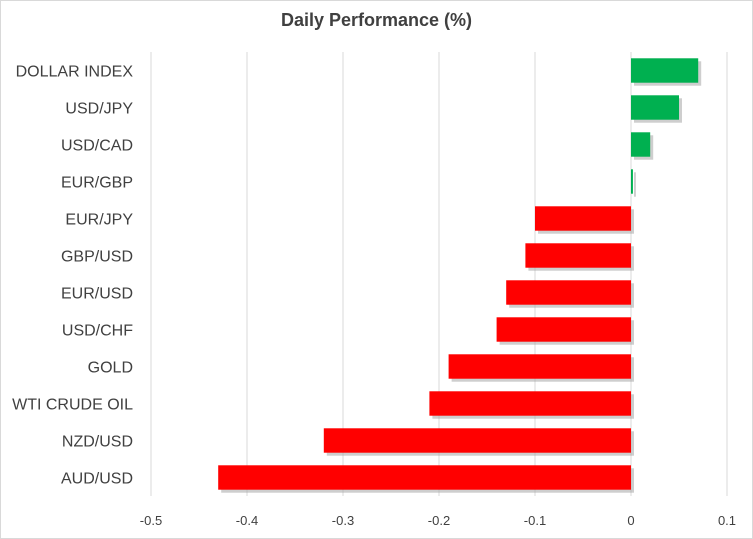  I want to click on x-tick-label: 0.1, so click(727, 520).